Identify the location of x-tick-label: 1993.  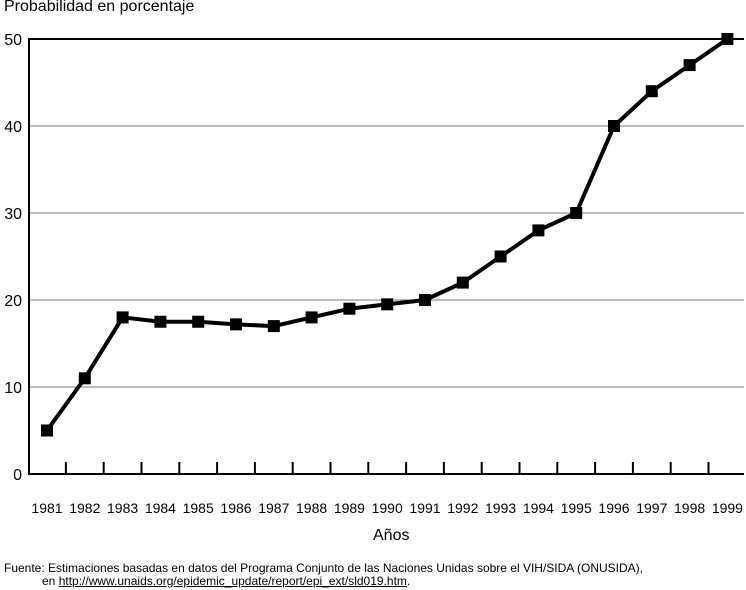
(500, 508).